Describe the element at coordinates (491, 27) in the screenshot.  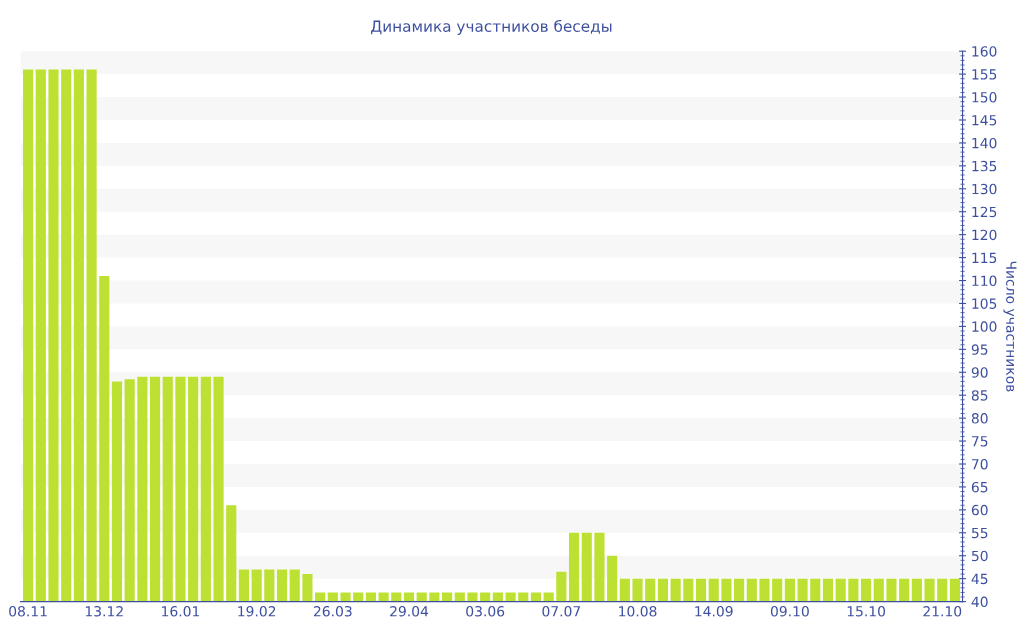
I see `chart-title: Динамика участников беседы` at that location.